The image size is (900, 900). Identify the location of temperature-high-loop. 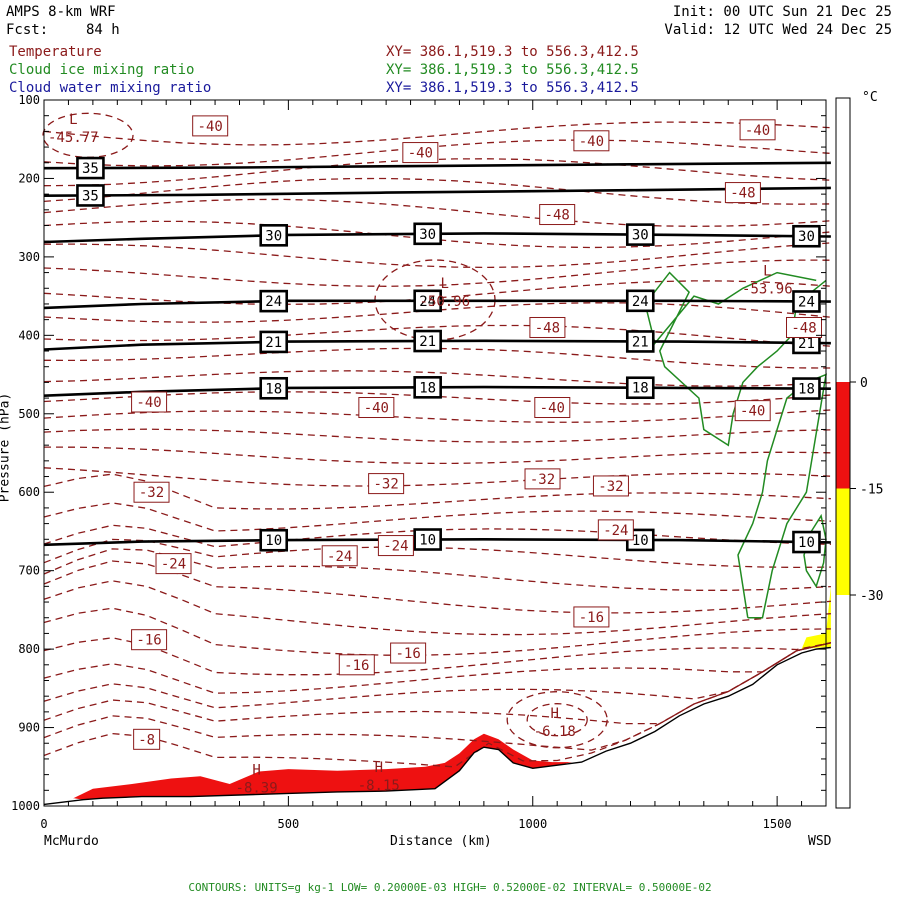
(557, 720).